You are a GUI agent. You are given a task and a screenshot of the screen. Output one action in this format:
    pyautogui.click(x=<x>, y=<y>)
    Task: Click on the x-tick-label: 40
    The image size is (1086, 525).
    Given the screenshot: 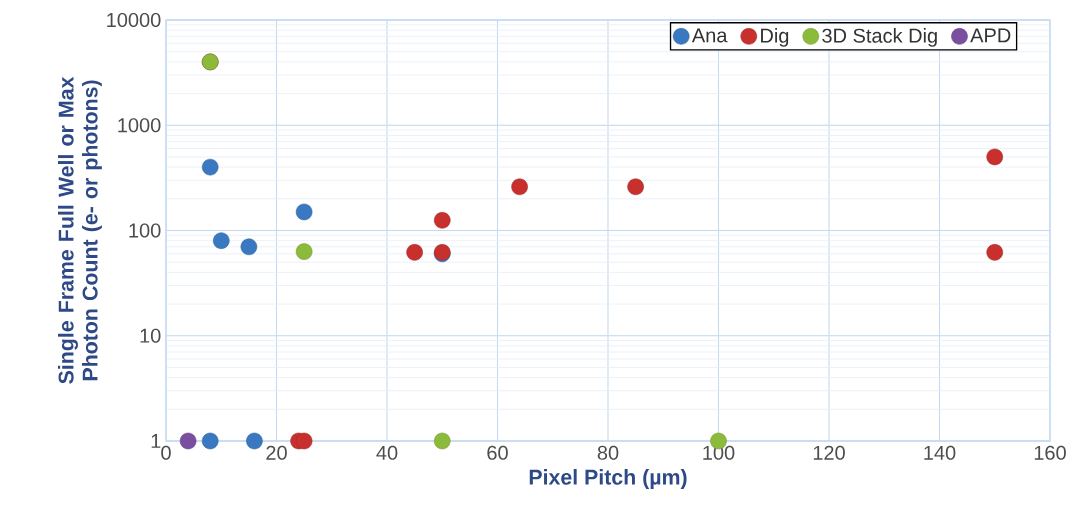 What is the action you would take?
    pyautogui.click(x=387, y=452)
    